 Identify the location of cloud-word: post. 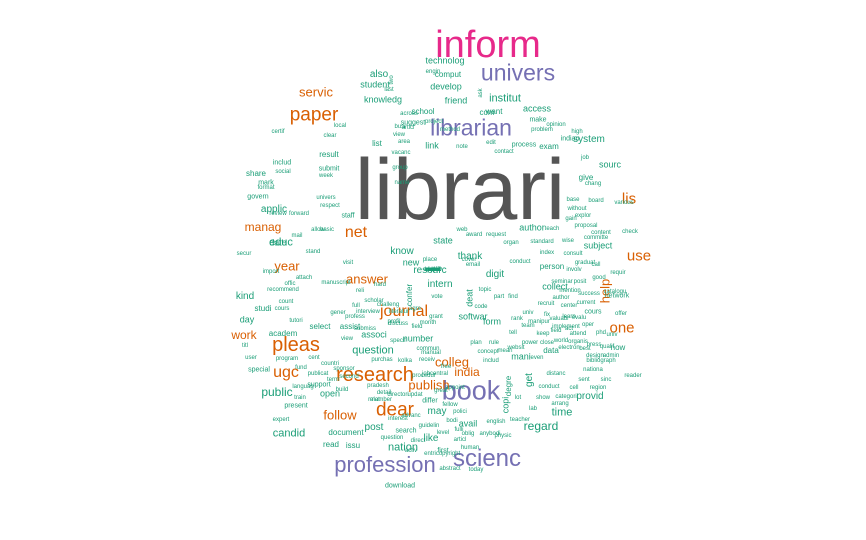
(374, 427).